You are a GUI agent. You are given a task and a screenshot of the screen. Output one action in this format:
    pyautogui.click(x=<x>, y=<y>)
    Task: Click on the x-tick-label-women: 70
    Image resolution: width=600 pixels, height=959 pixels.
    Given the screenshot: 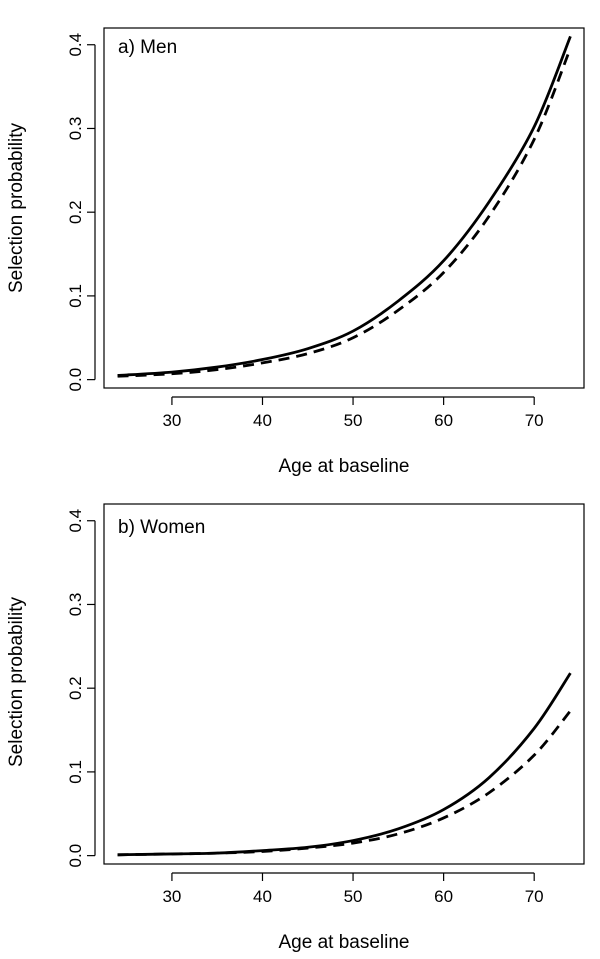 What is the action you would take?
    pyautogui.click(x=534, y=896)
    